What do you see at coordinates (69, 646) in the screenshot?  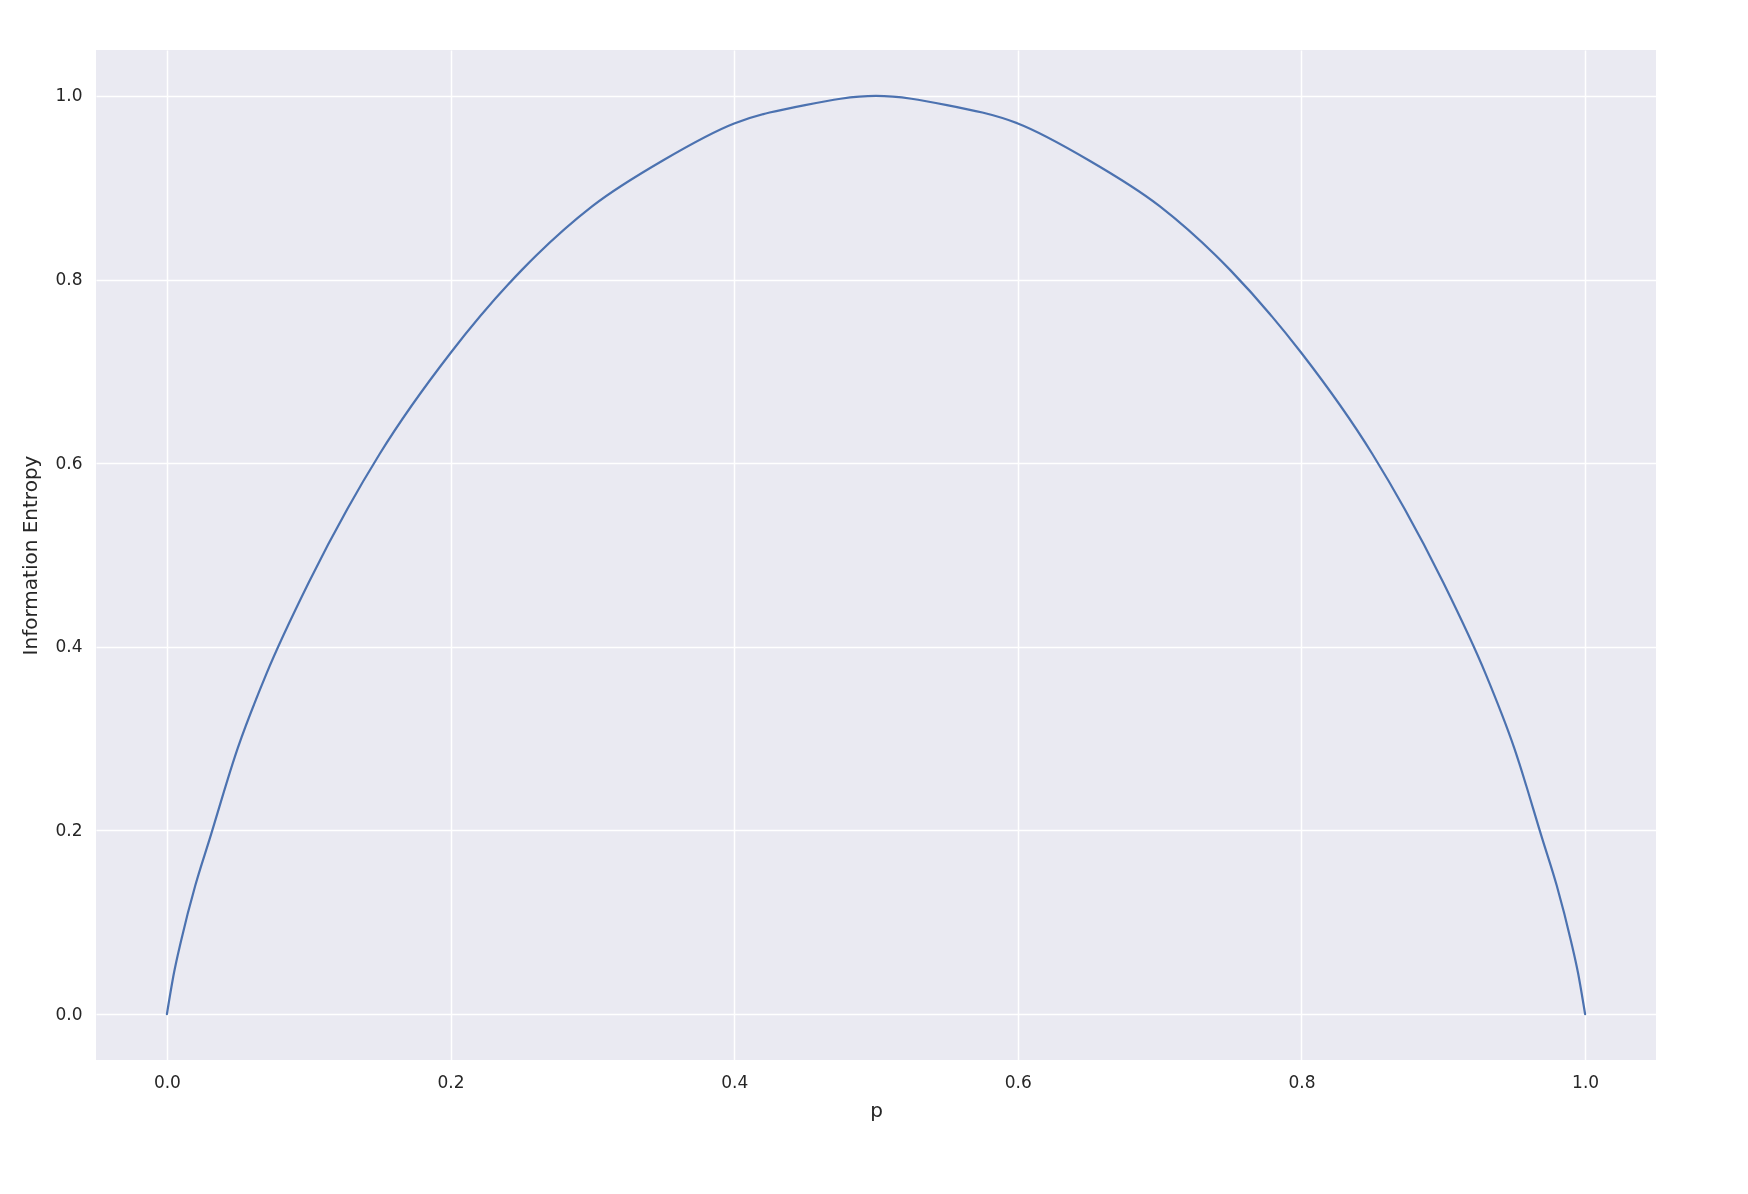 I see `y-tick-label: 0.4` at bounding box center [69, 646].